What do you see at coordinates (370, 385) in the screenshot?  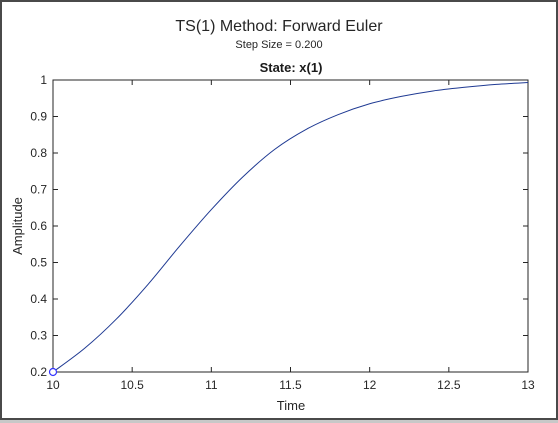 I see `x-tick-label: 12` at bounding box center [370, 385].